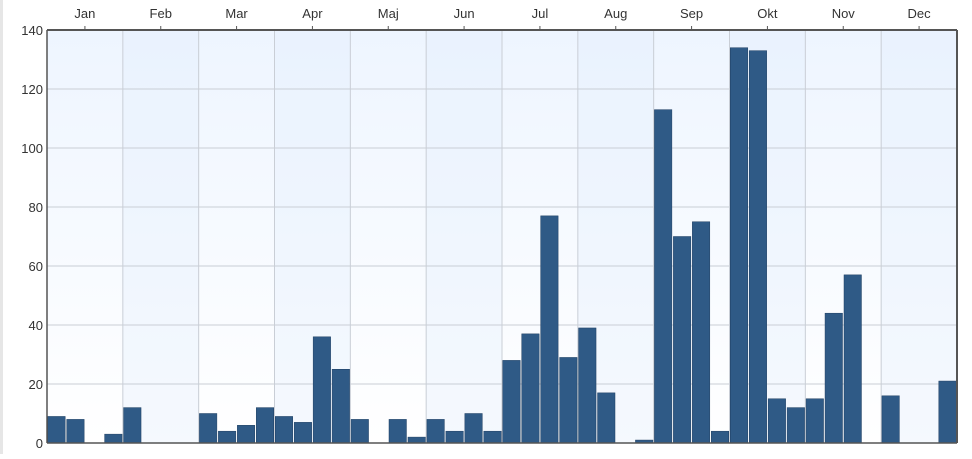 The height and width of the screenshot is (459, 972). What do you see at coordinates (920, 13) in the screenshot?
I see `x-tick-label: Dec` at bounding box center [920, 13].